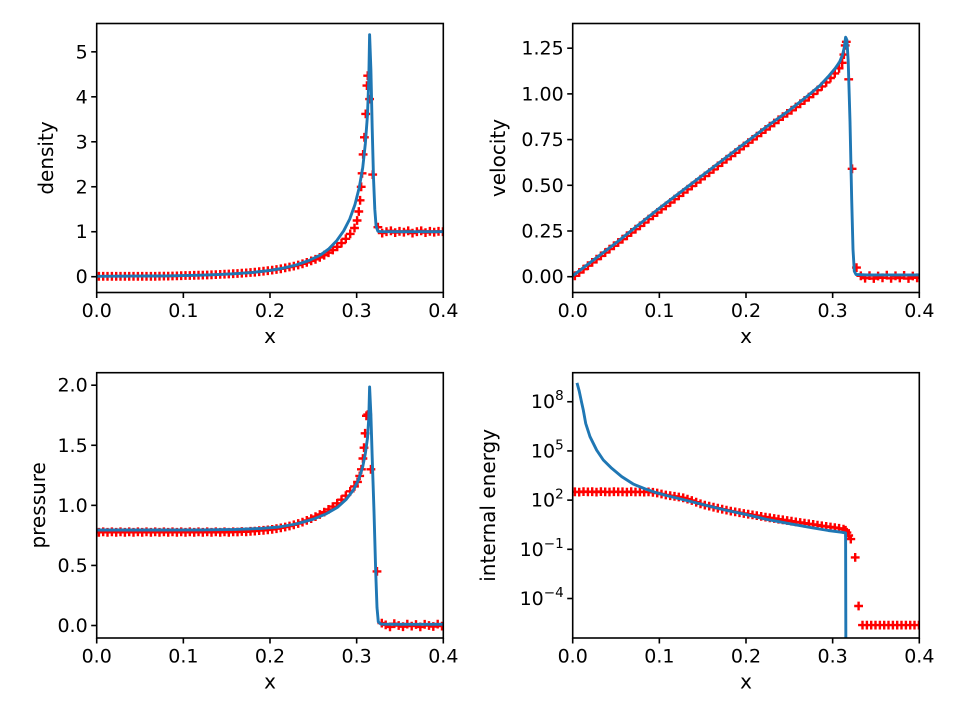 Image resolution: width=960 pixels, height=720 pixels. What do you see at coordinates (746, 311) in the screenshot?
I see `velocity-xtick-label: 0.2` at bounding box center [746, 311].